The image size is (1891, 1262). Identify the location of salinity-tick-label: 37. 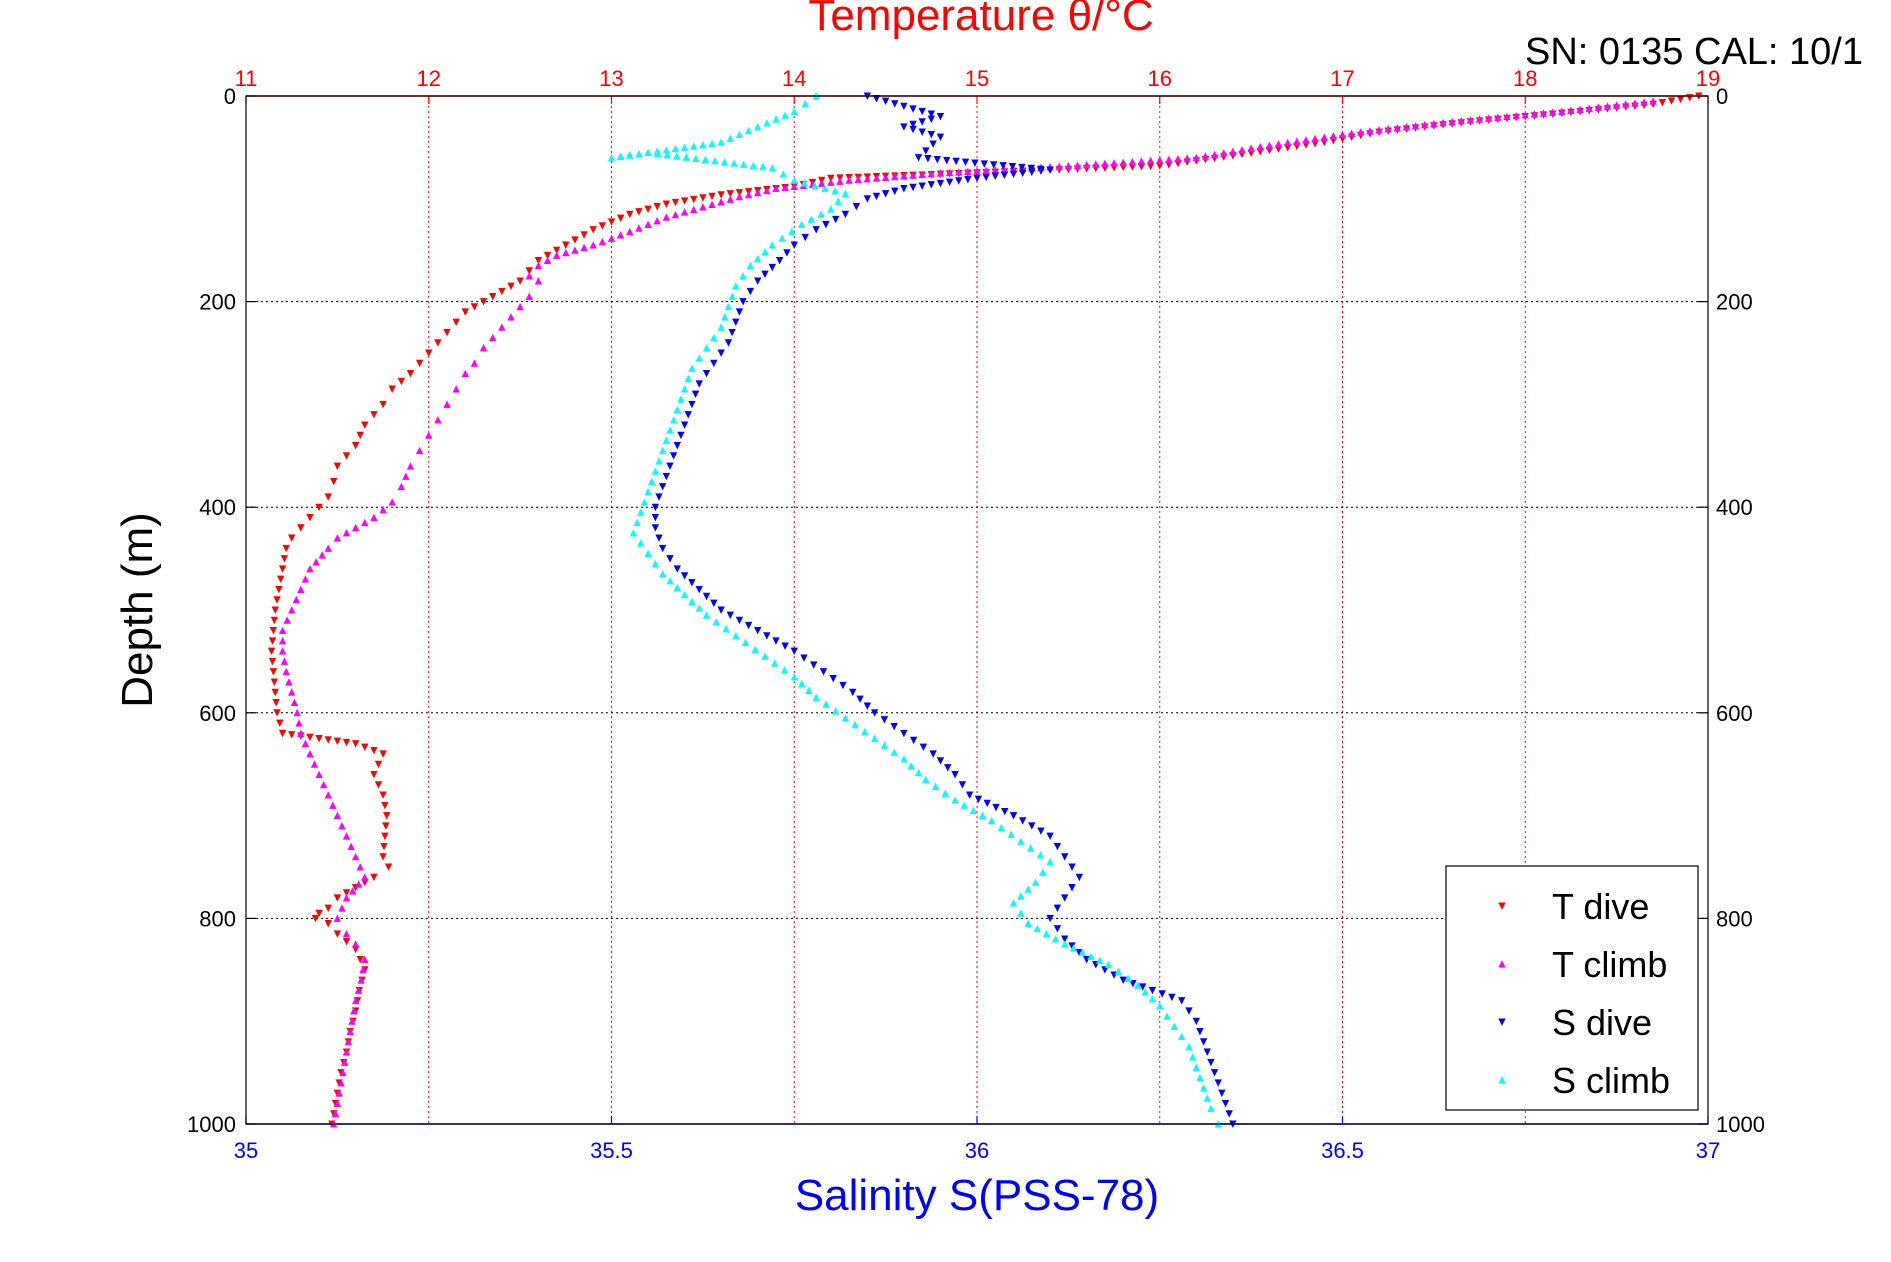
(1708, 1150).